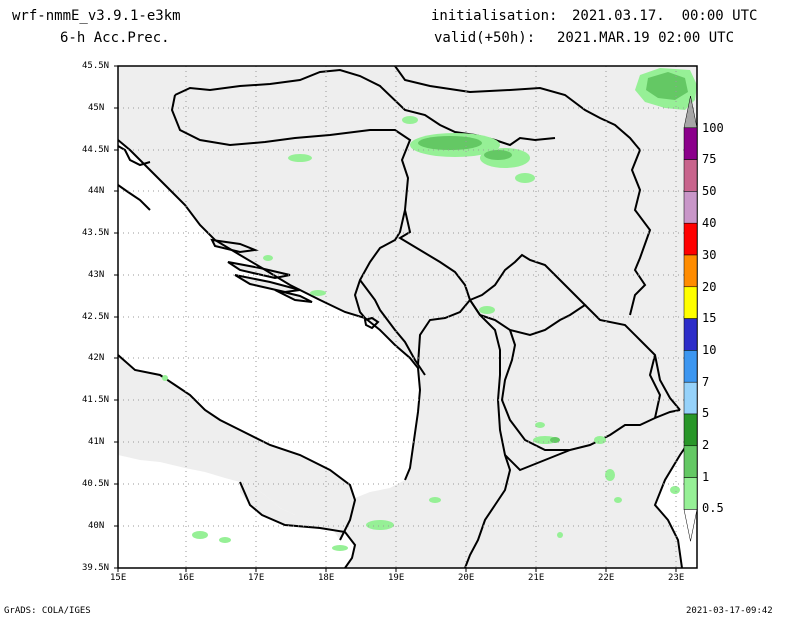 This screenshot has height=618, width=800. What do you see at coordinates (96, 358) in the screenshot?
I see `lat-tick-label: 42N` at bounding box center [96, 358].